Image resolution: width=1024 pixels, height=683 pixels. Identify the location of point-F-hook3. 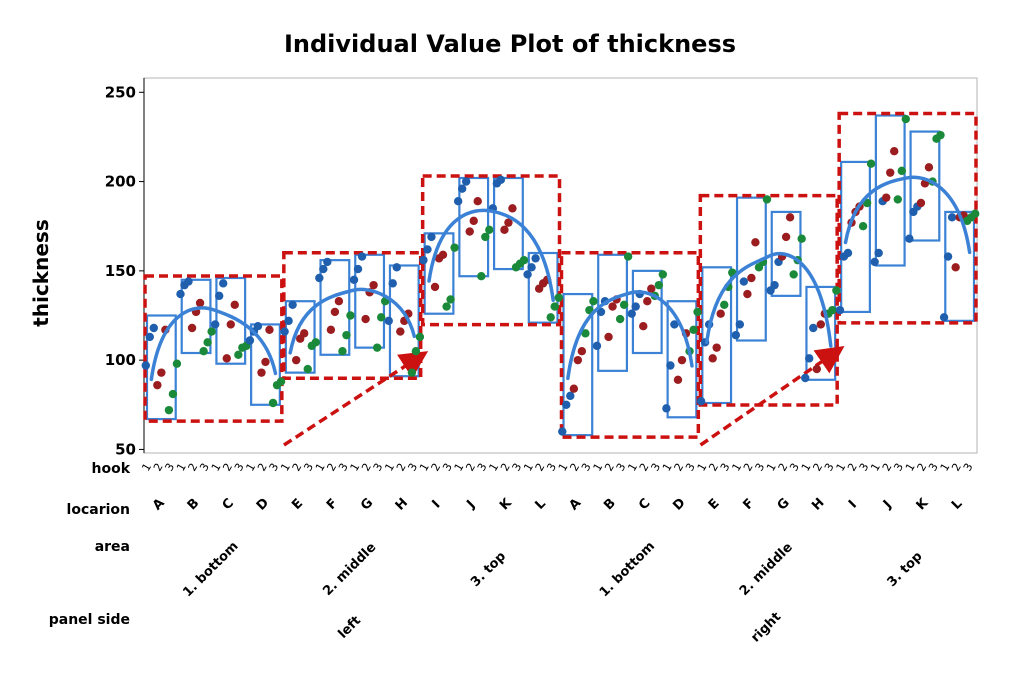
(346, 335).